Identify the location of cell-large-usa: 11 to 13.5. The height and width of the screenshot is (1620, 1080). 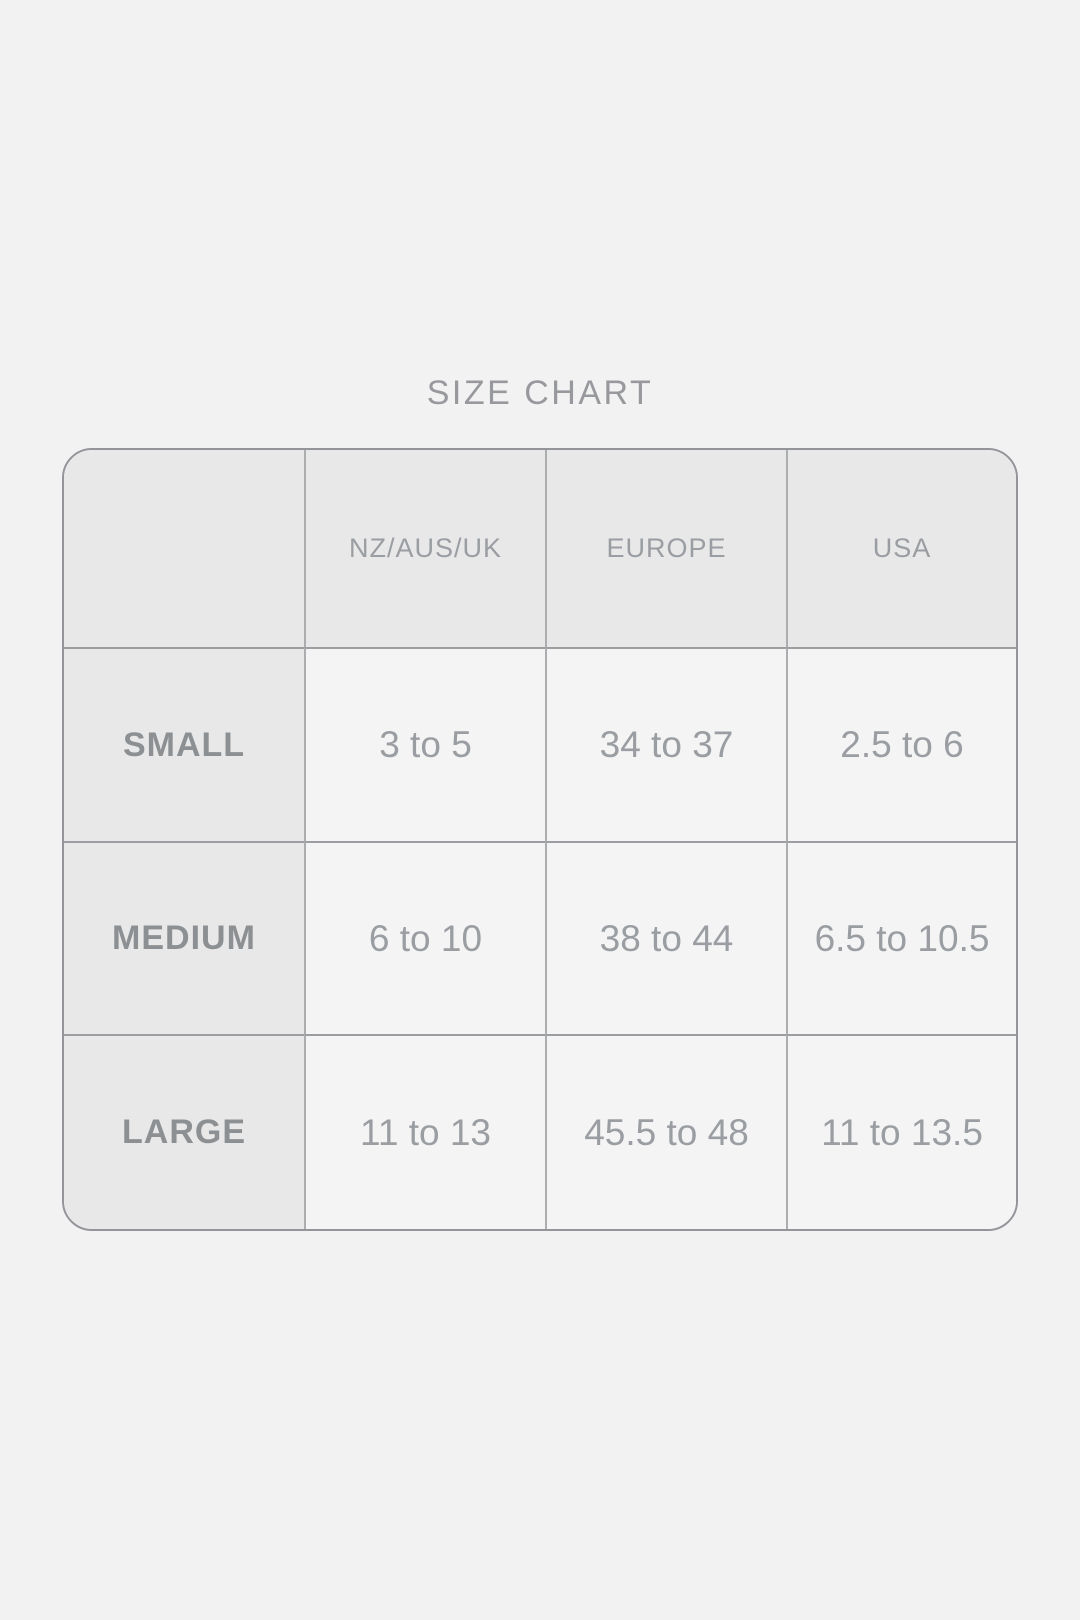
(901, 1131).